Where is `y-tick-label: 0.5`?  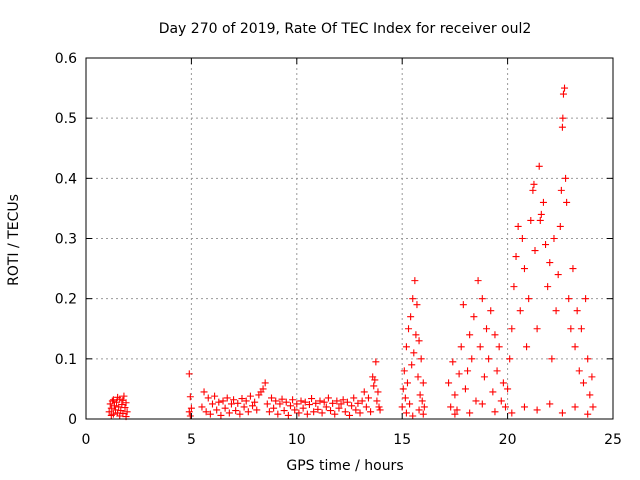
y-tick-label: 0.5 is located at coordinates (66, 119).